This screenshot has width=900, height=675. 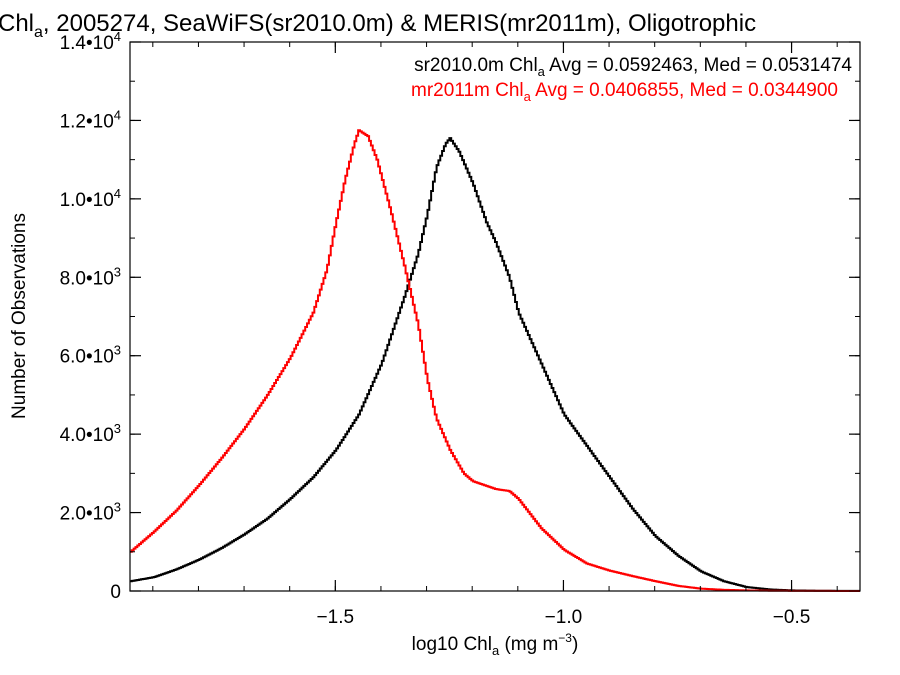 What do you see at coordinates (564, 617) in the screenshot?
I see `x-tick-label: −1.0` at bounding box center [564, 617].